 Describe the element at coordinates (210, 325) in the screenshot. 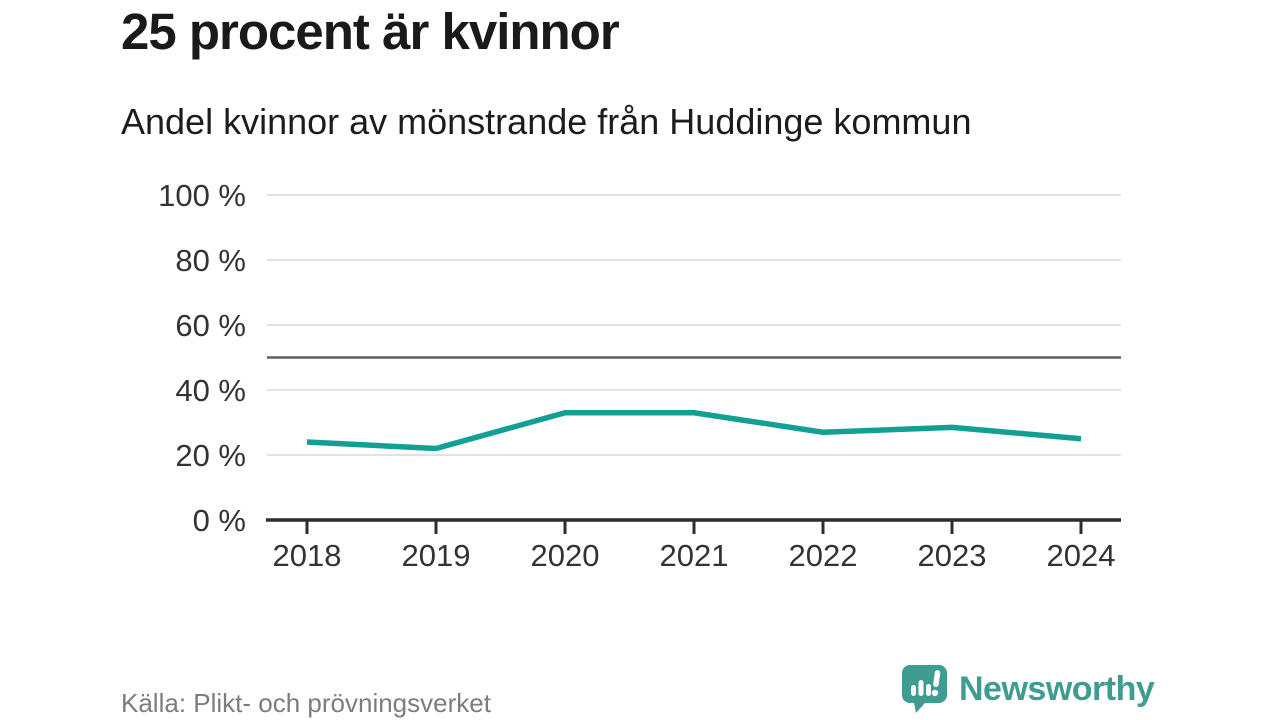

I see `y-tick-label: 60 %` at that location.